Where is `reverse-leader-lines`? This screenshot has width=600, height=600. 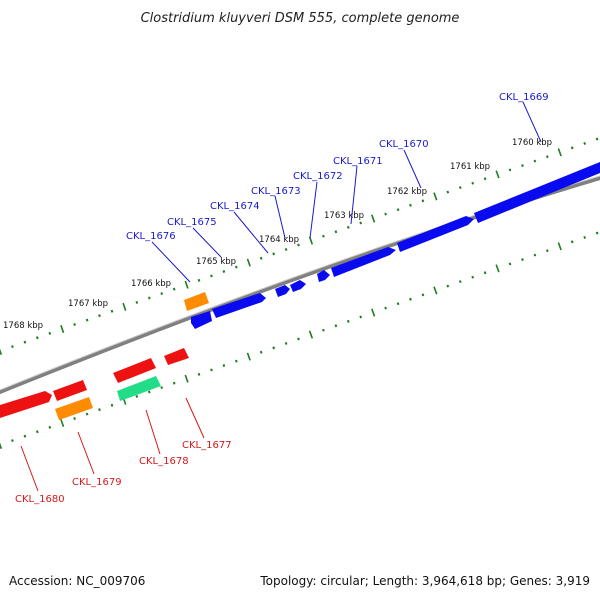
reverse-leader-lines is located at coordinates (112, 444).